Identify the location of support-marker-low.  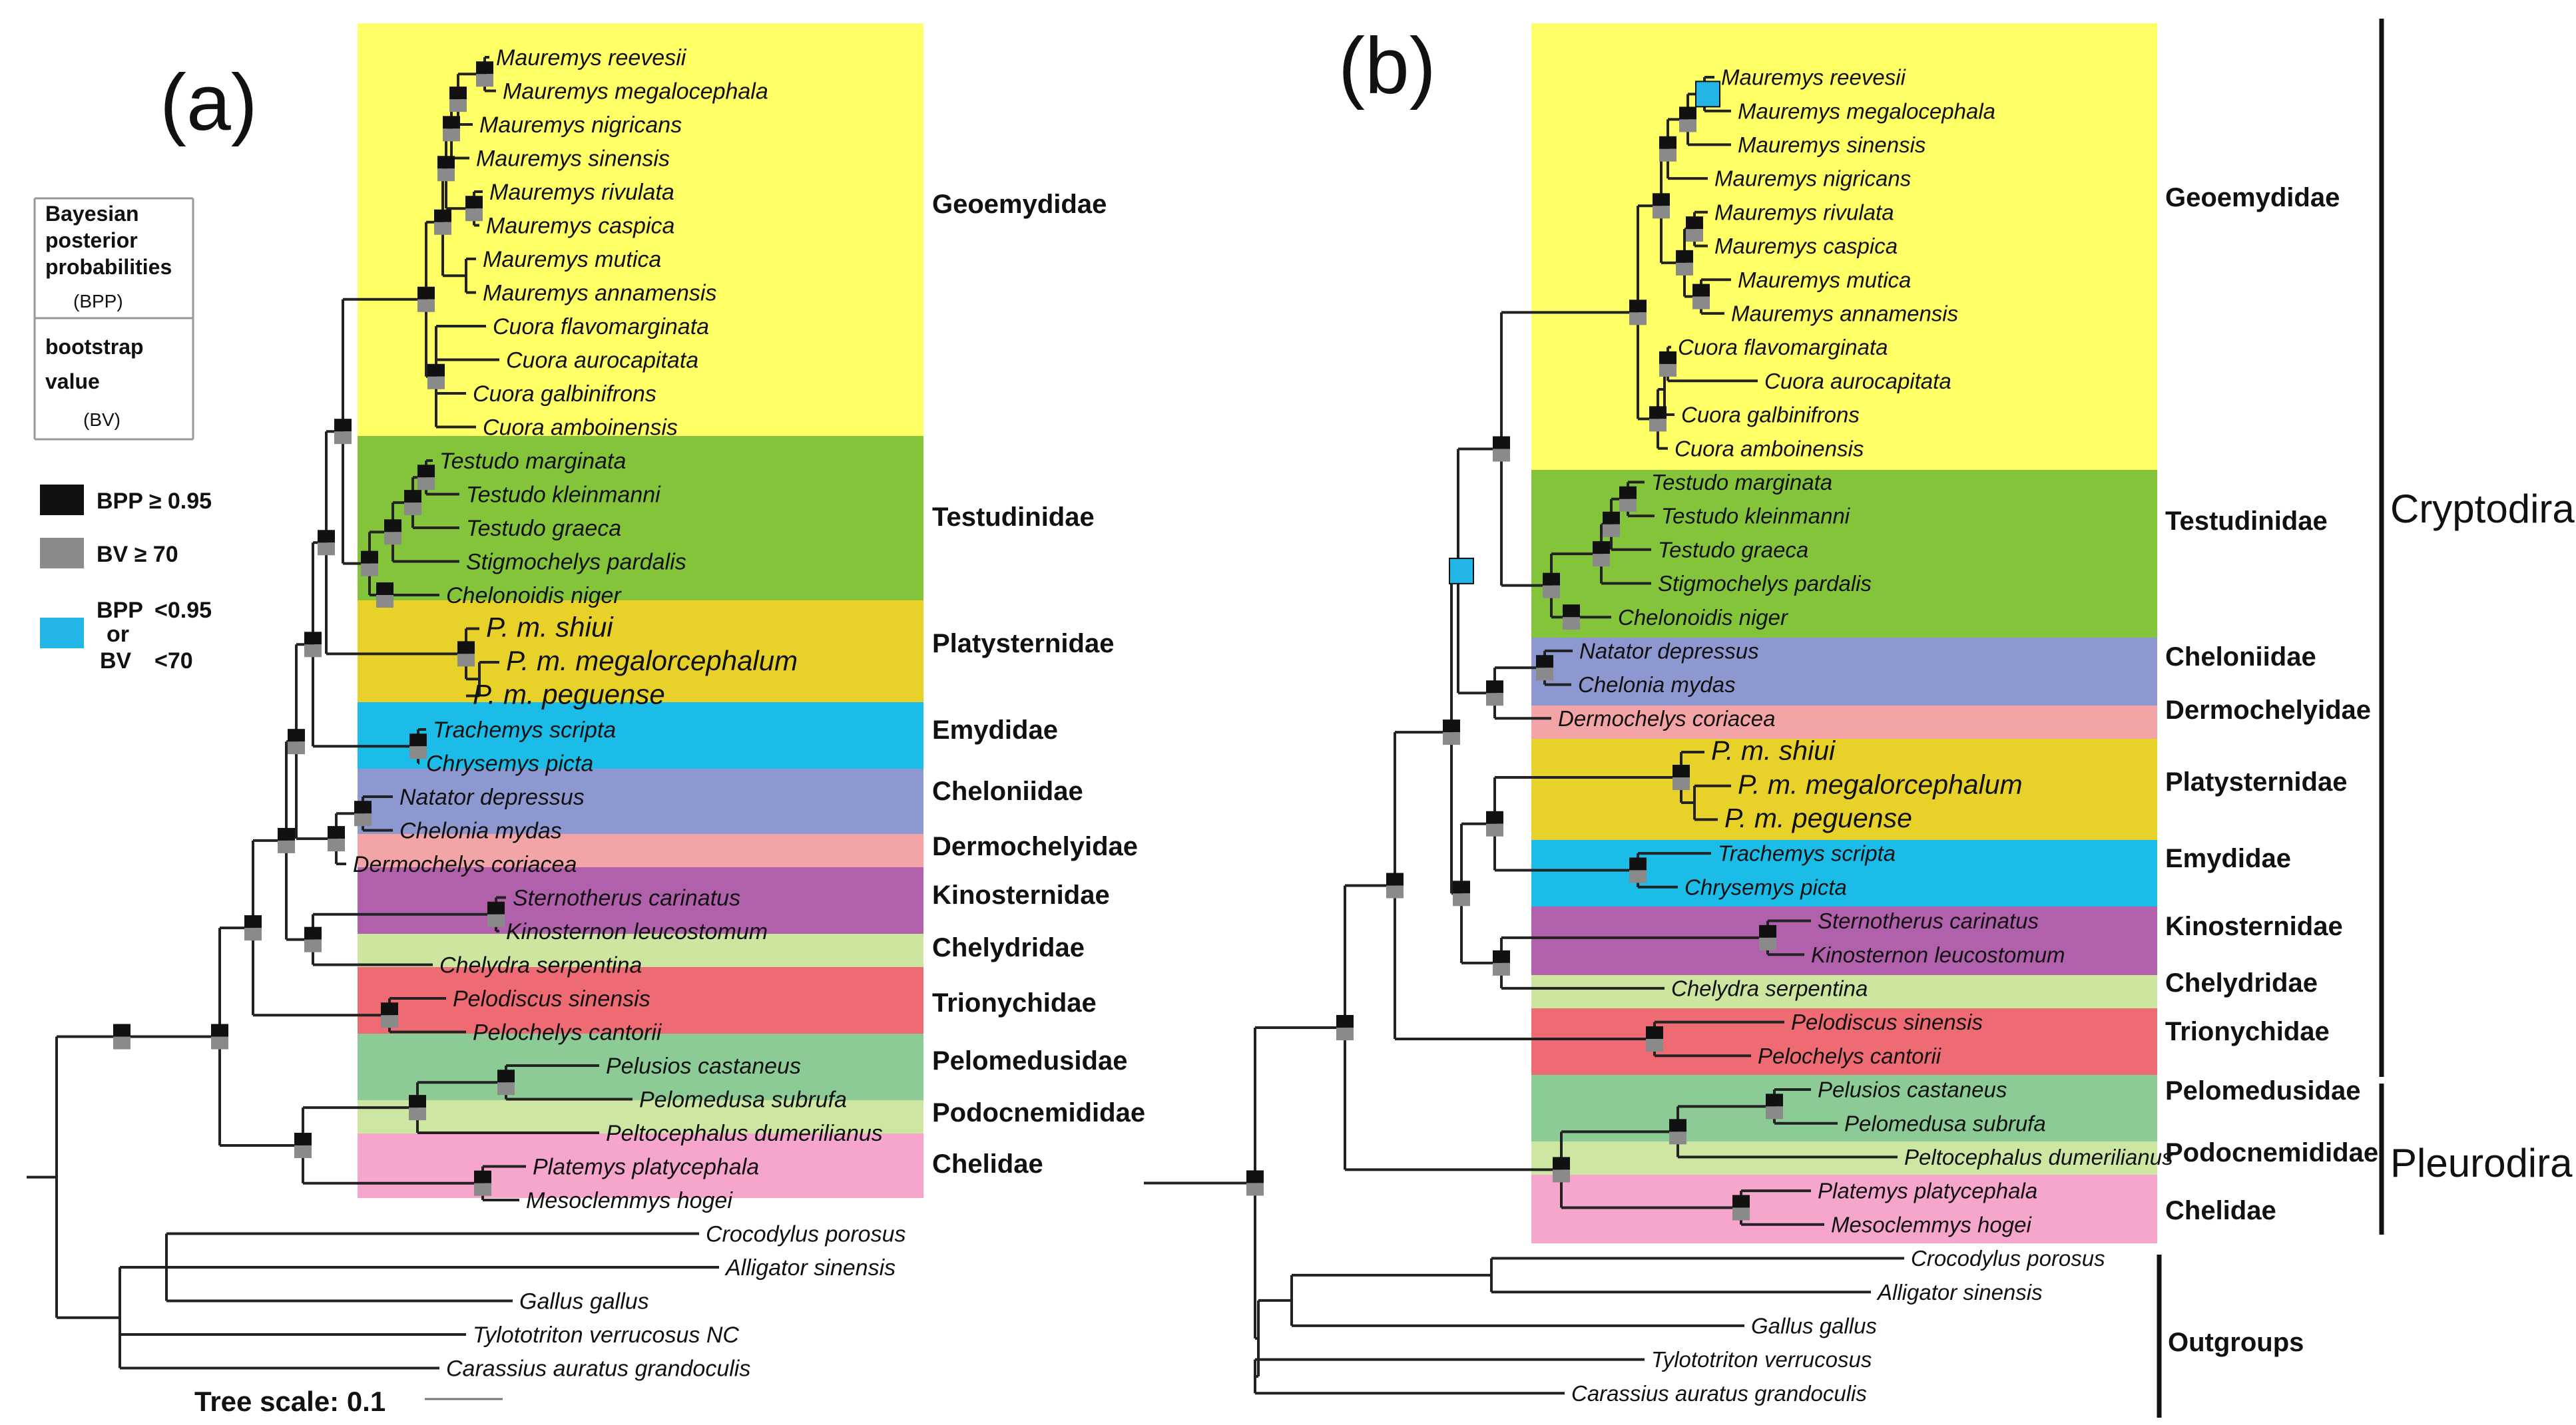
(1461, 570).